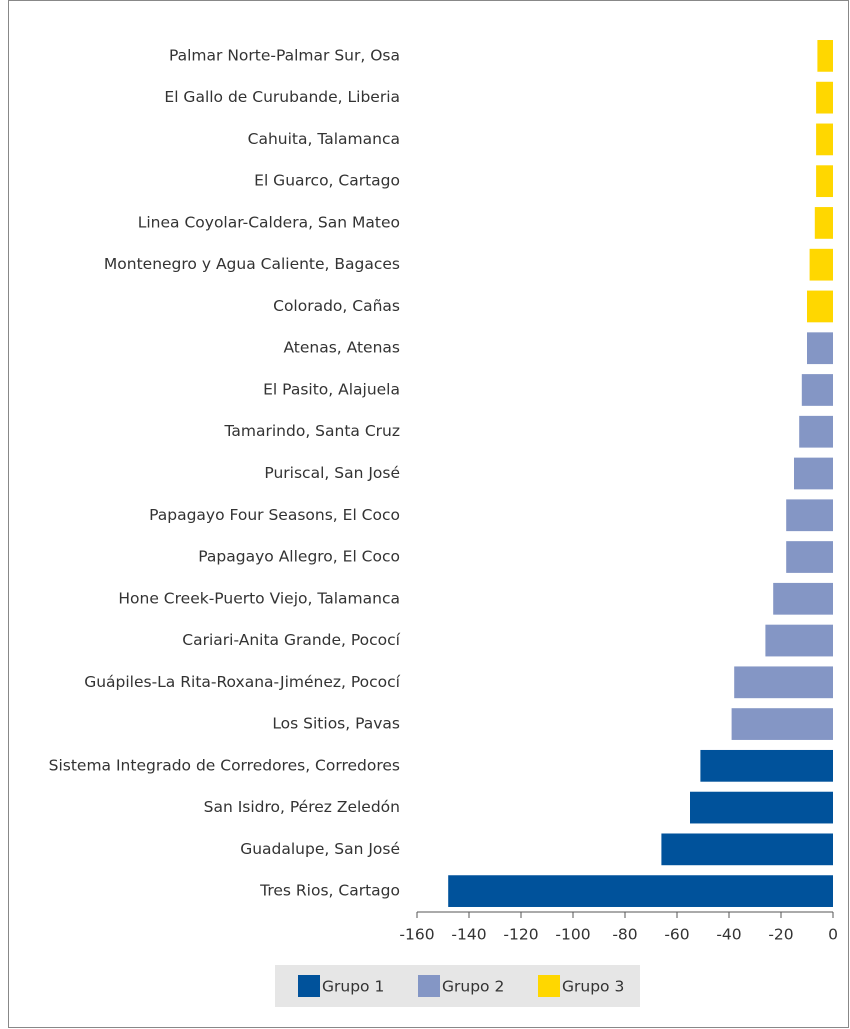 This screenshot has height=1029, width=850. Describe the element at coordinates (572, 935) in the screenshot. I see `x-tick-label: -100` at that location.